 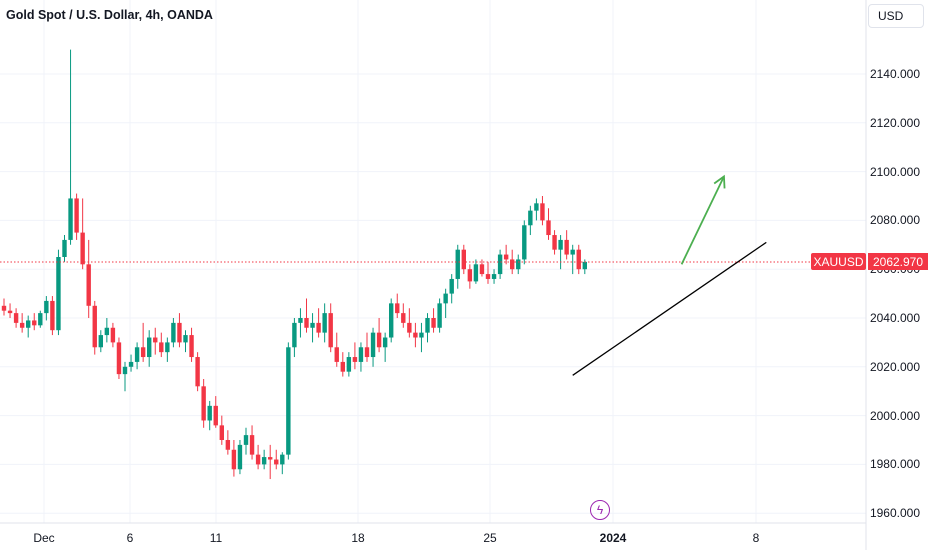 I want to click on trendline, so click(x=669, y=308).